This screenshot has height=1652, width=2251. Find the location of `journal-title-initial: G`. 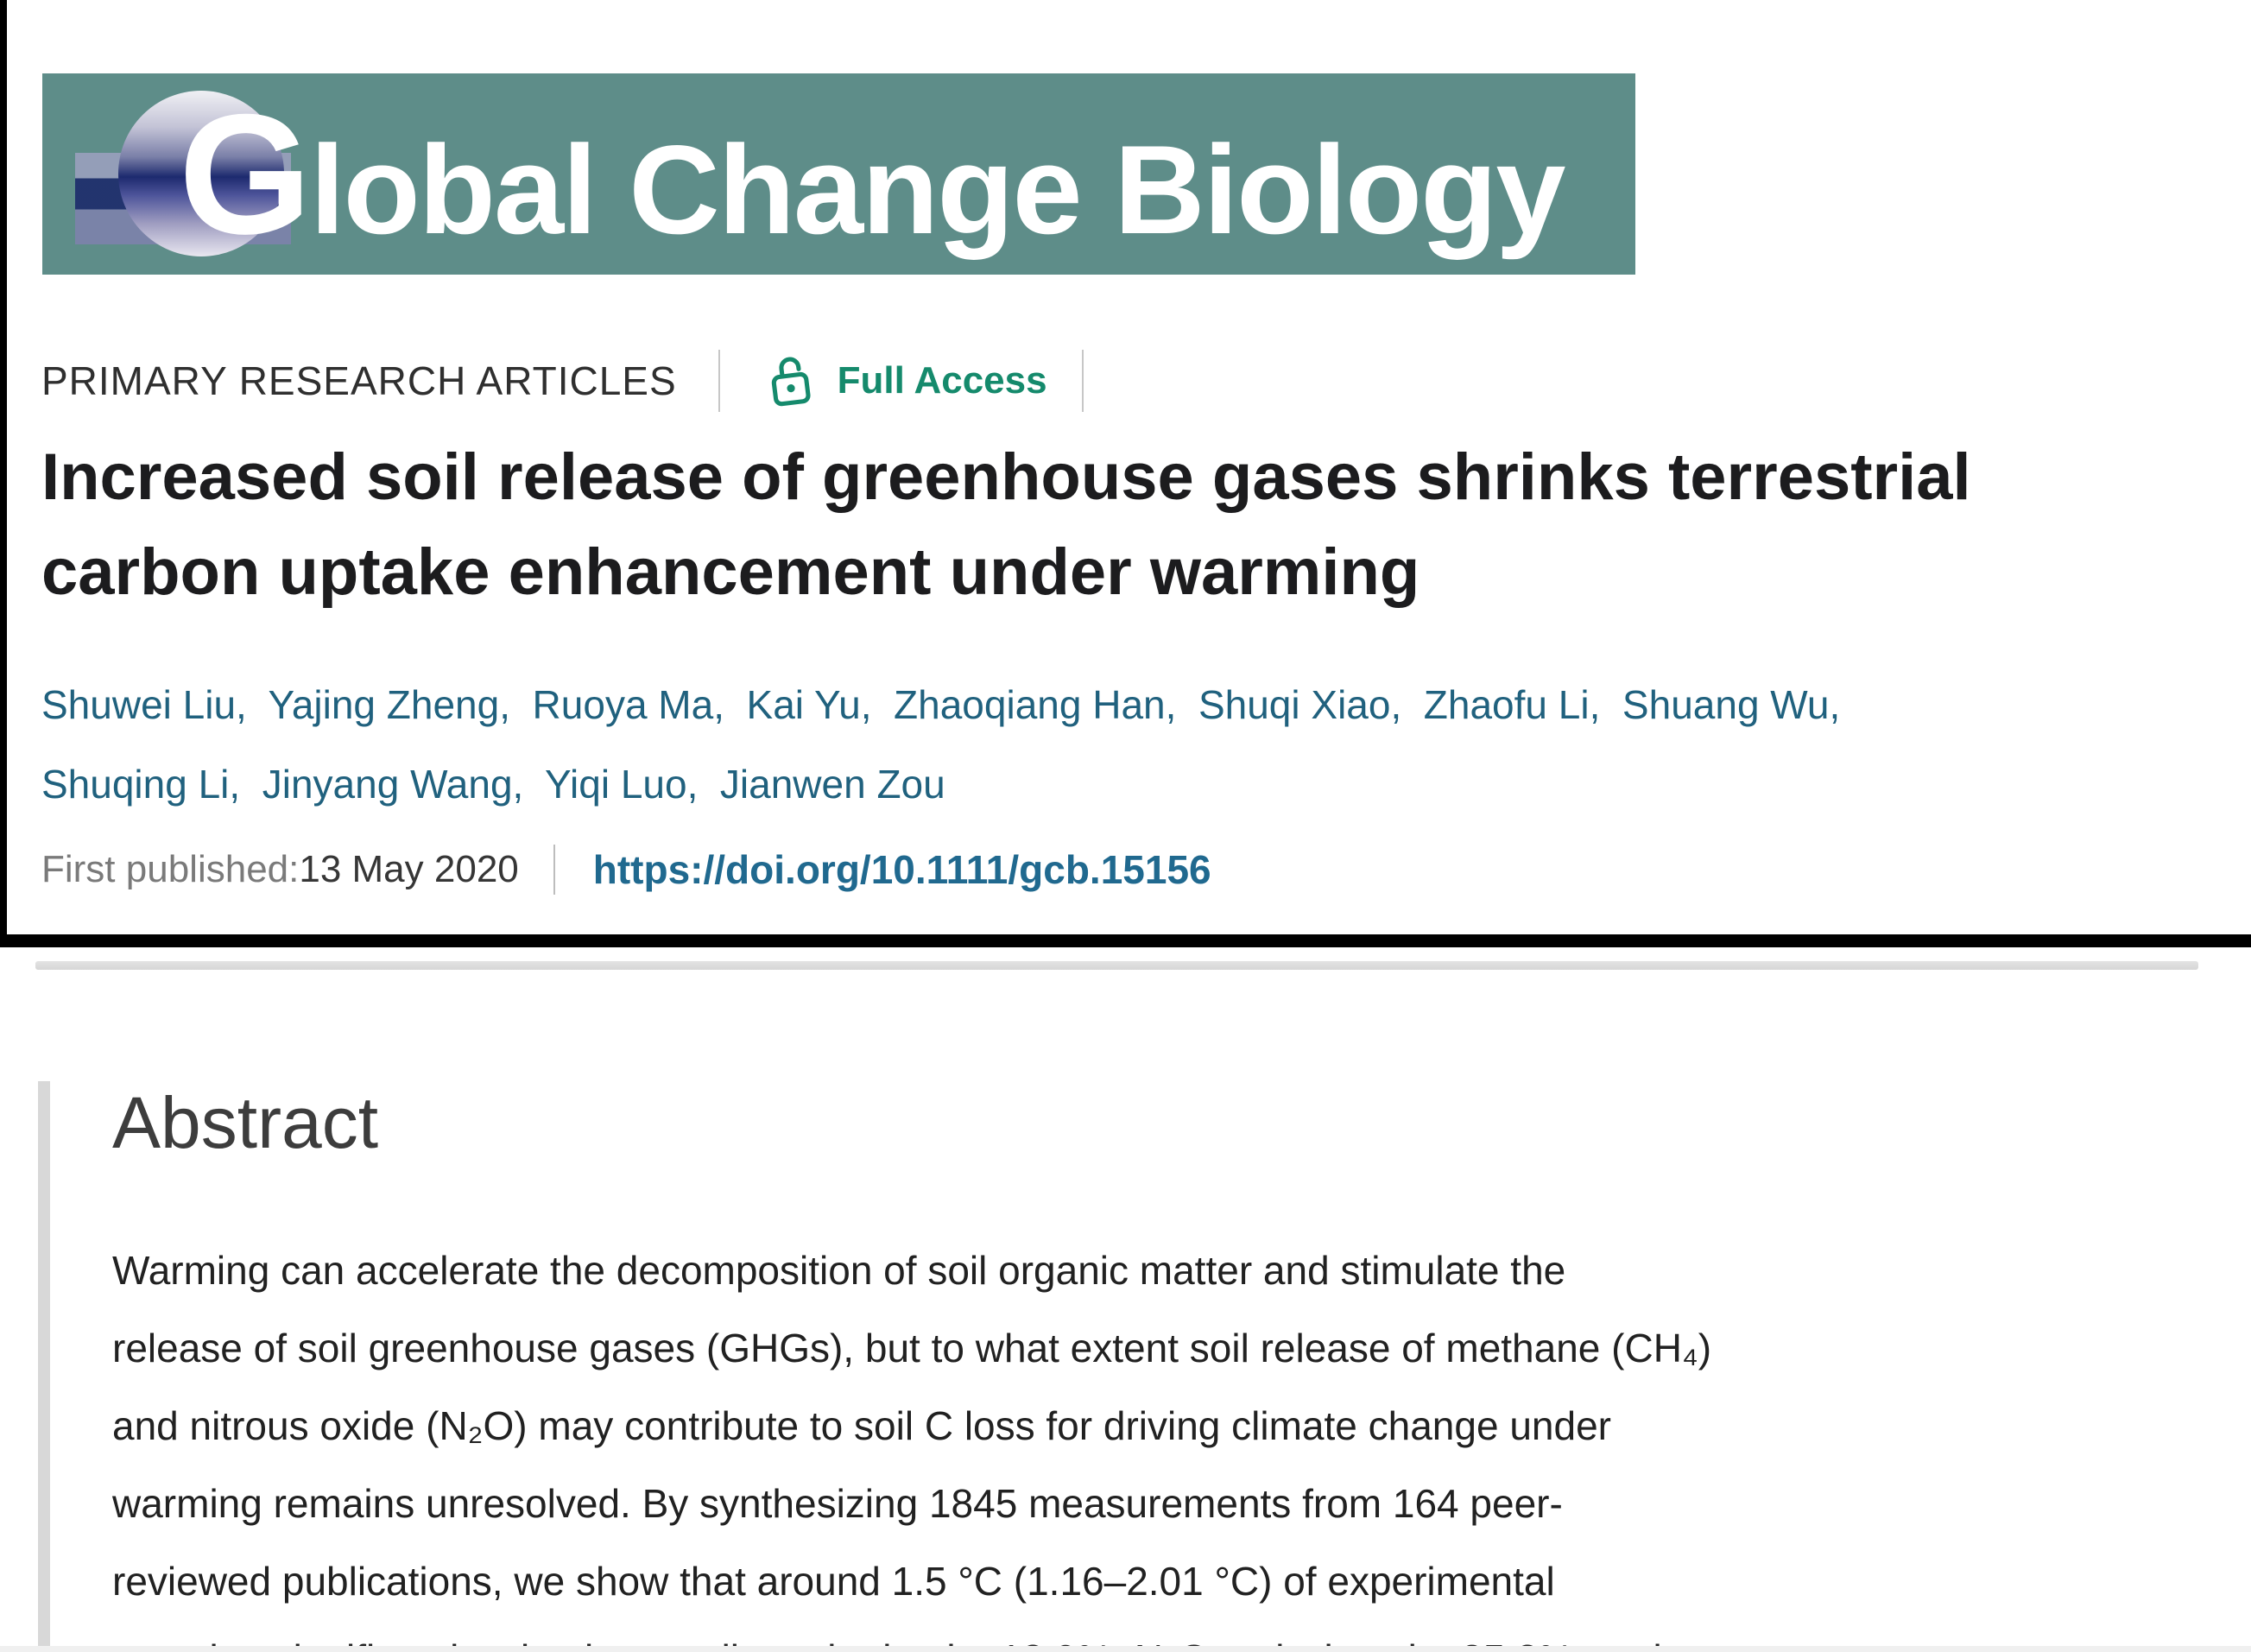

journal-title-initial: G is located at coordinates (245, 174).